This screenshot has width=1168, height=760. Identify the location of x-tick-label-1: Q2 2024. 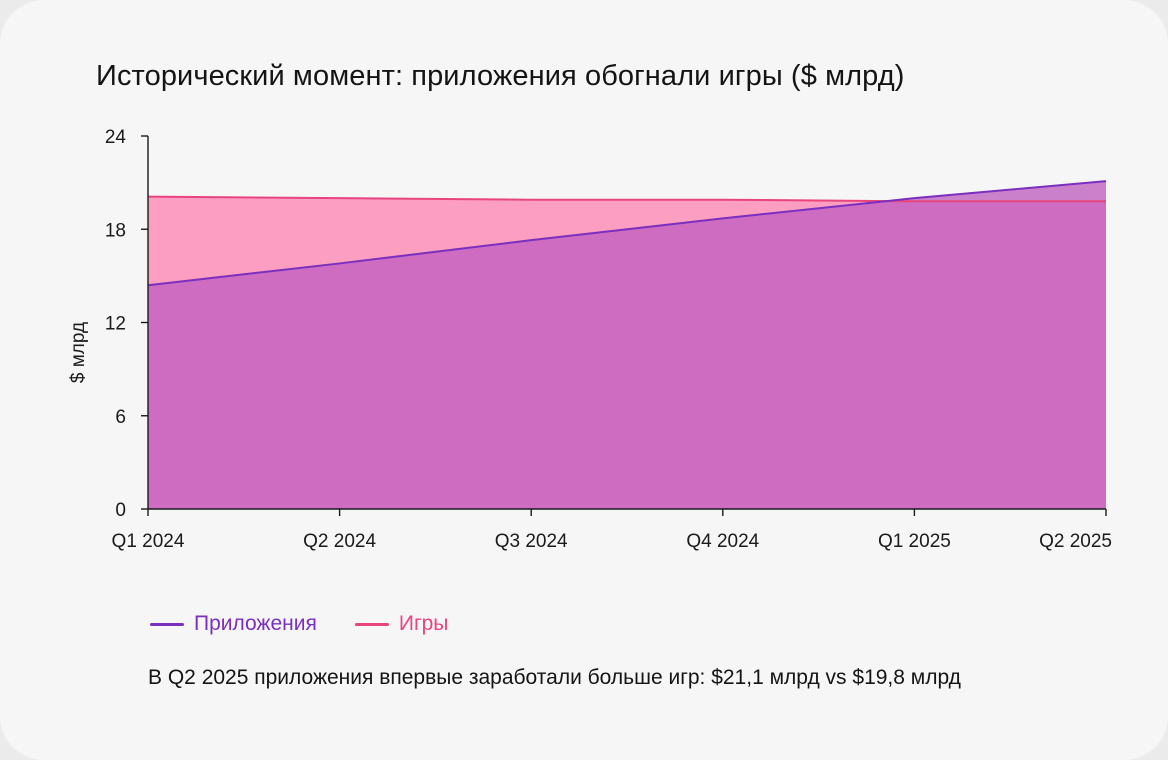
(339, 541).